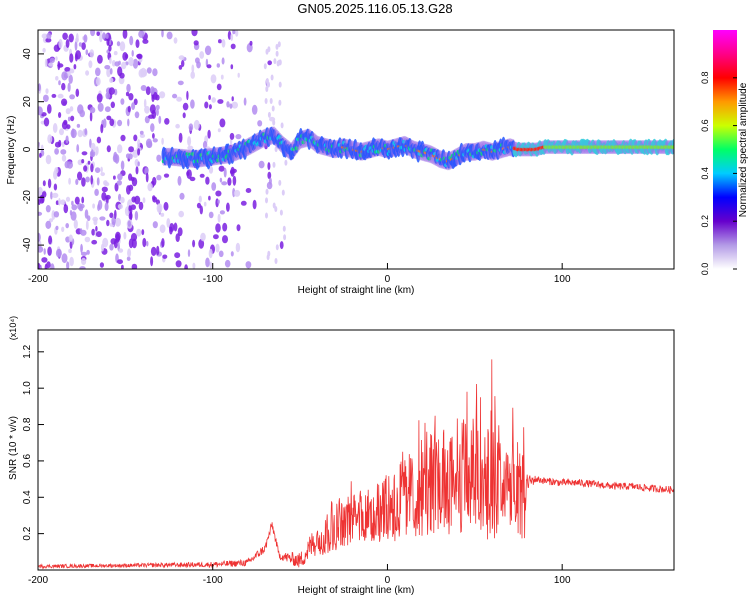 The width and height of the screenshot is (750, 600). I want to click on y-tick-label: 0.4, so click(27, 497).